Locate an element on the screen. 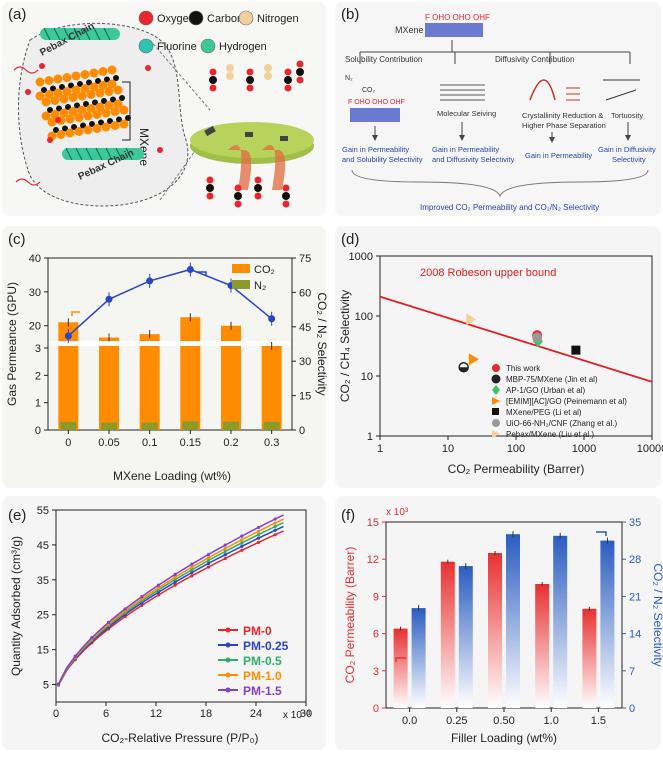 The image size is (663, 757). f-xtick: 0.50 is located at coordinates (503, 721).